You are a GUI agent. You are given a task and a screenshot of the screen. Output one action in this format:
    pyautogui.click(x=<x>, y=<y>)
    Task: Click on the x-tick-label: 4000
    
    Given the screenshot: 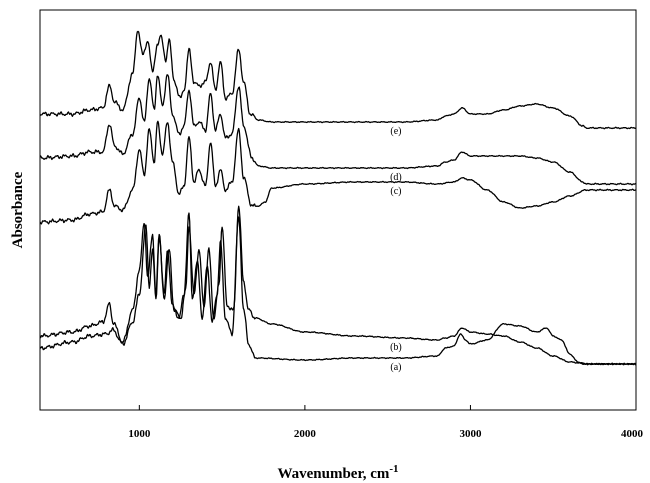 What is the action you would take?
    pyautogui.click(x=632, y=434)
    